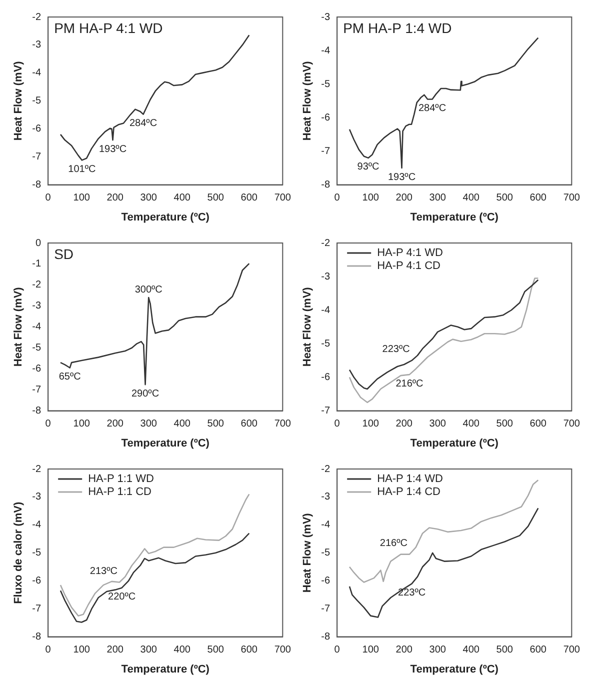 The height and width of the screenshot is (682, 593). Describe the element at coordinates (148, 290) in the screenshot. I see `annotation: 300ºC` at that location.